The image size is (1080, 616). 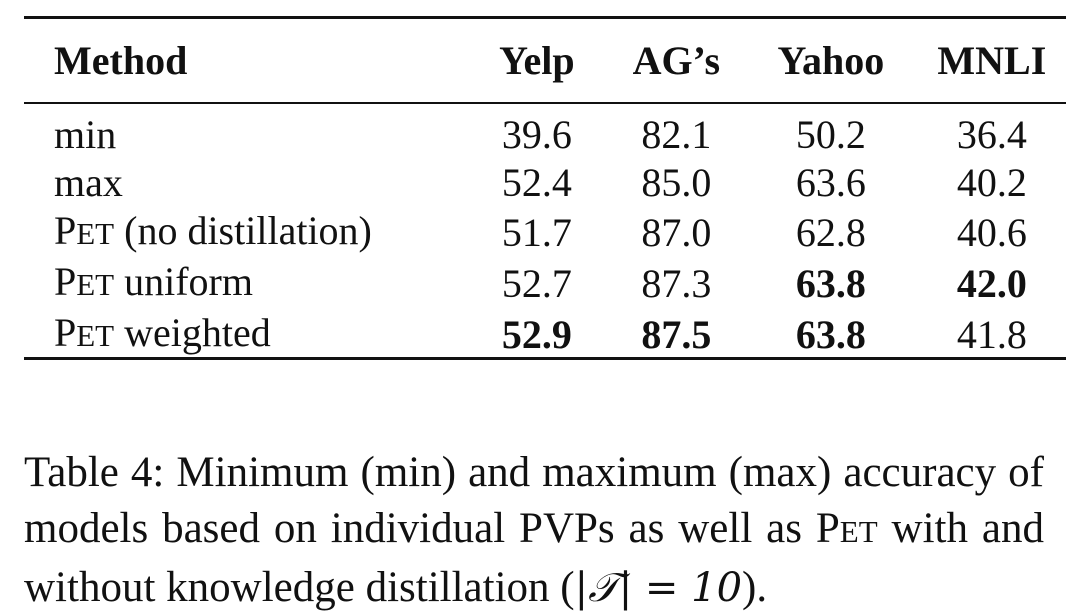 I want to click on cell-yahoo: 62.8, so click(x=830, y=232).